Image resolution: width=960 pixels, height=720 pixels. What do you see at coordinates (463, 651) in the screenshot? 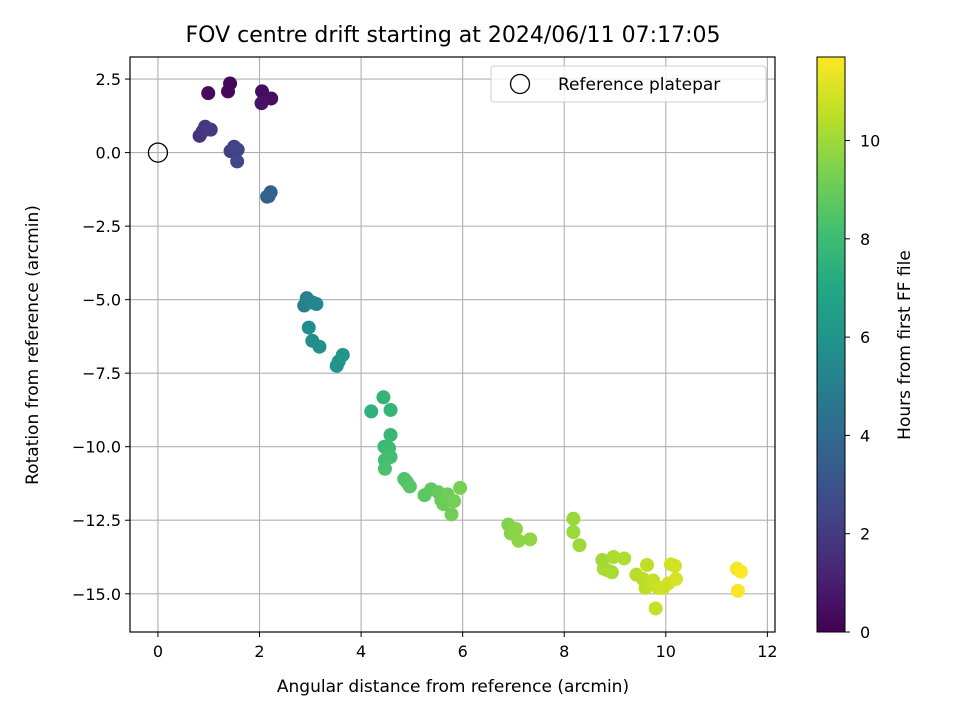
I see `x-tick-label: 6` at bounding box center [463, 651].